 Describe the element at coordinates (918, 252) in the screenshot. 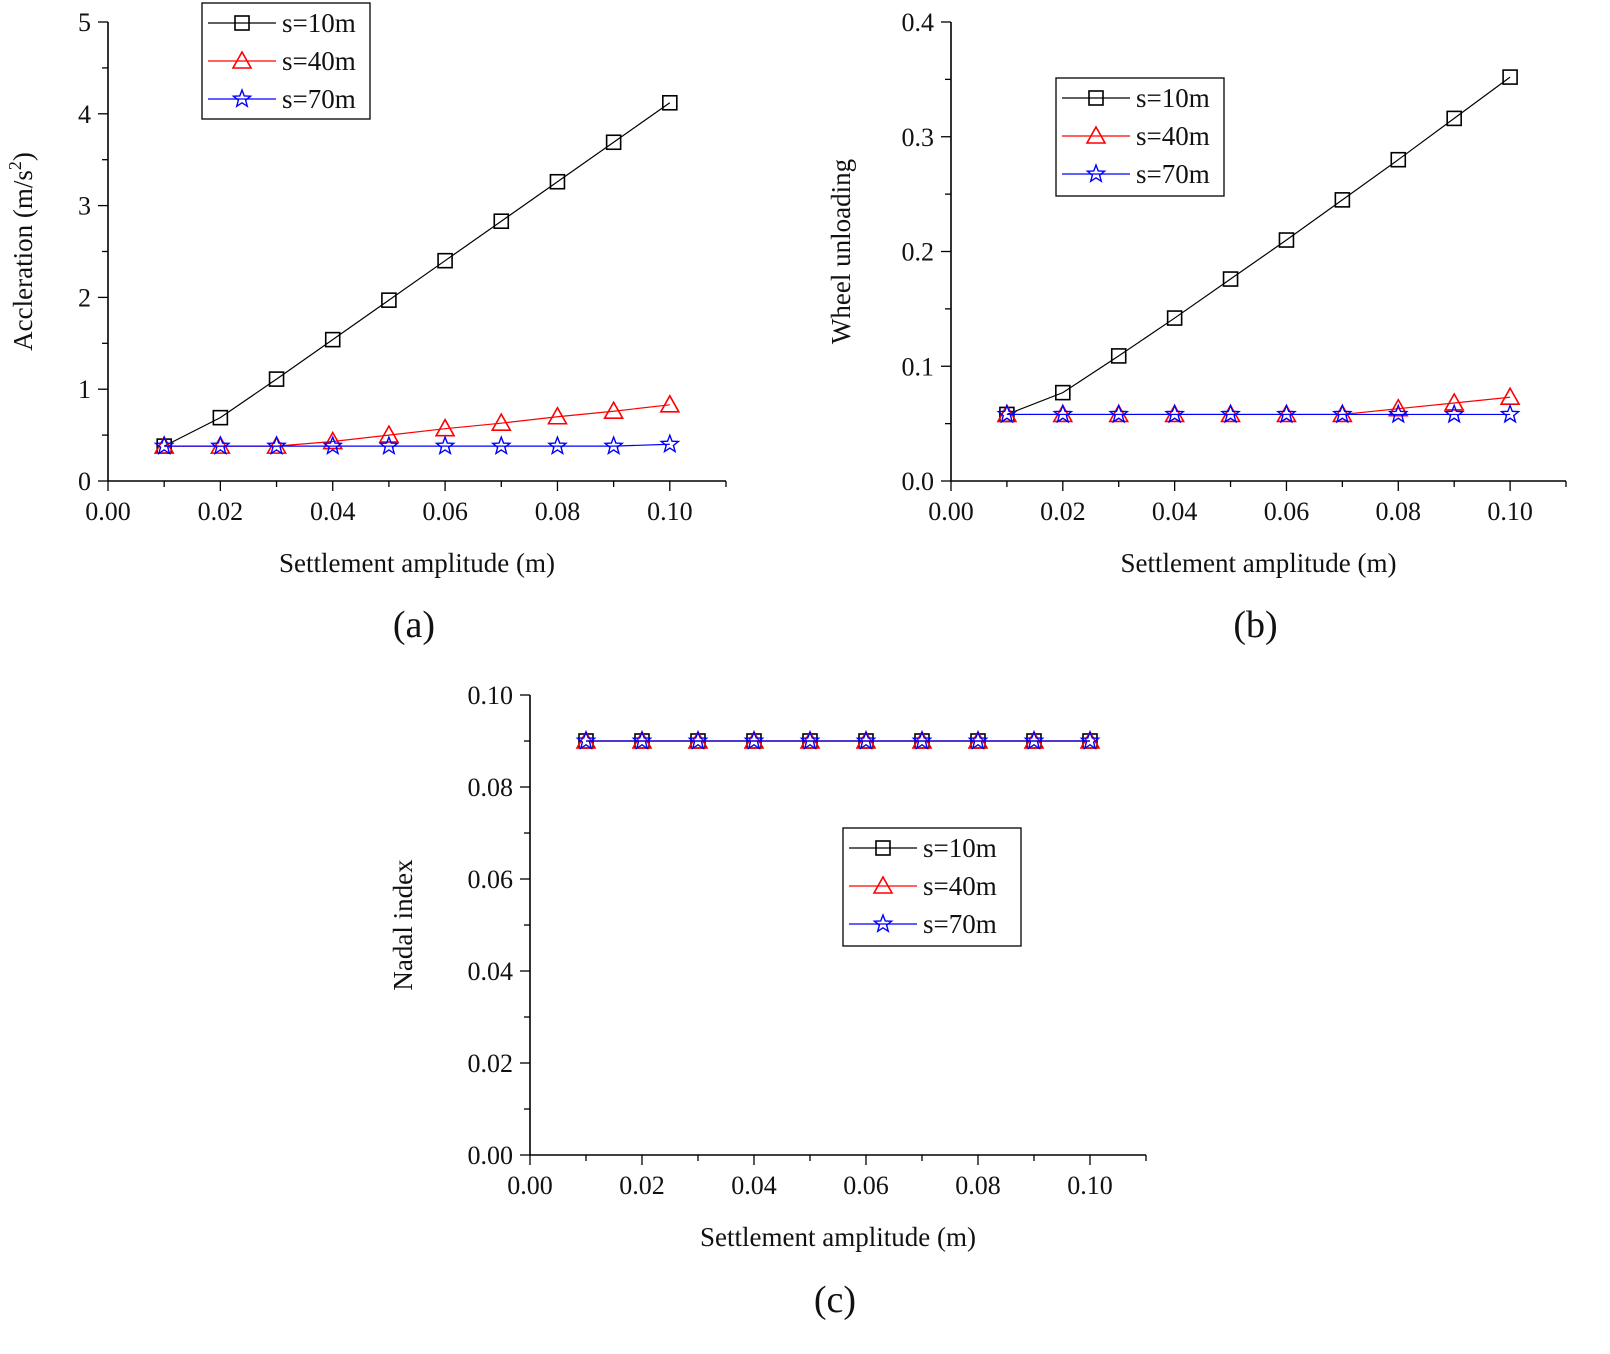

I see `y-tick-label: 0.2` at that location.